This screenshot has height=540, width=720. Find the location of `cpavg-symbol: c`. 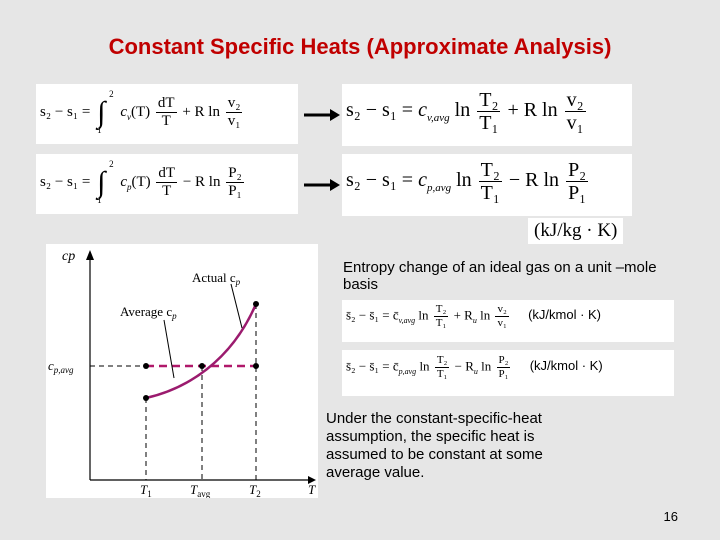

cpavg-symbol: c is located at coordinates (422, 180).